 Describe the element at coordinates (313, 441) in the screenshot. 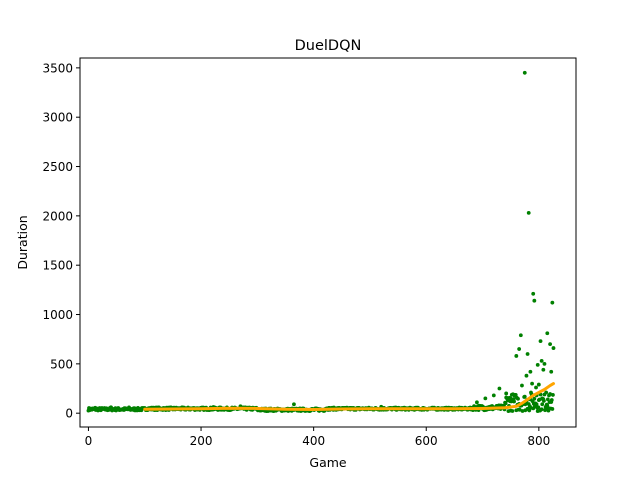

I see `x-tick-label: 400` at that location.